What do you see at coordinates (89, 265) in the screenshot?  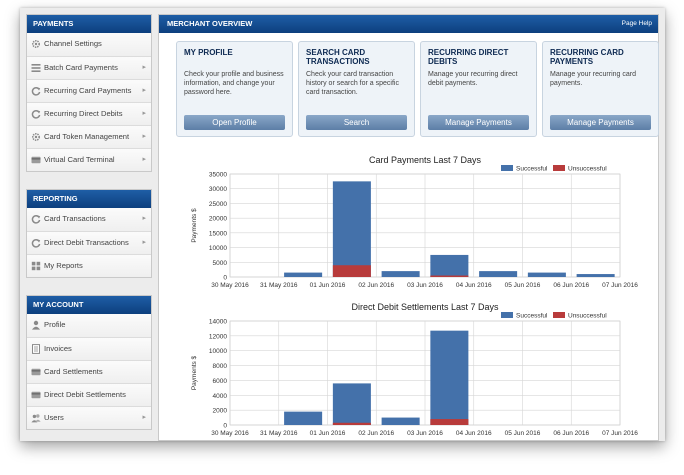 I see `sidebar-item-my-reports: My Reports` at bounding box center [89, 265].